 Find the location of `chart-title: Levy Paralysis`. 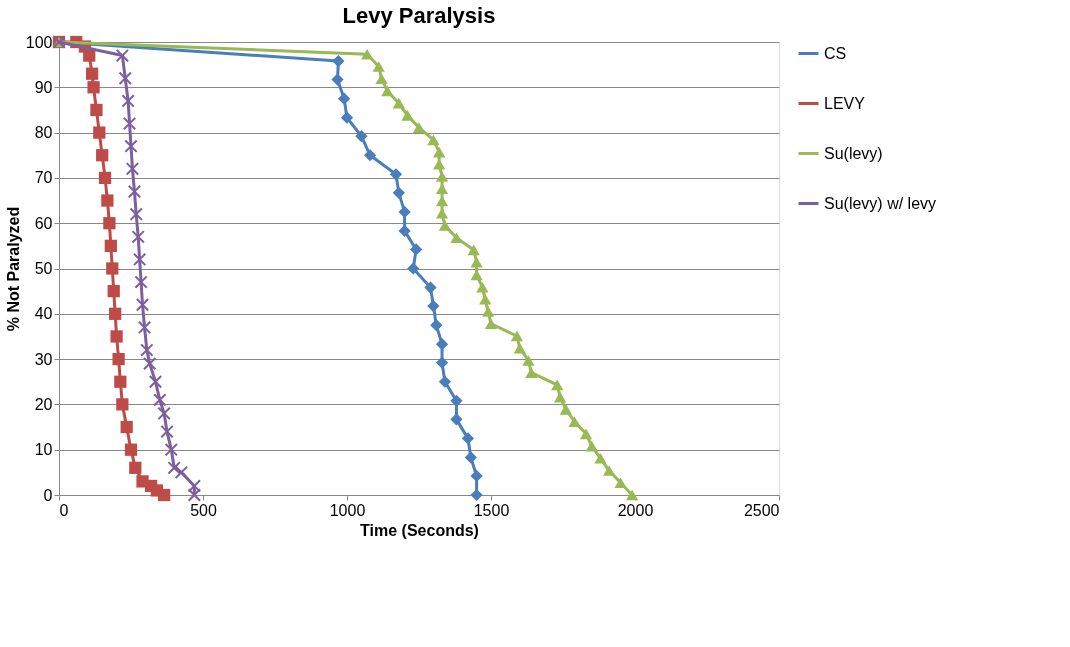

chart-title: Levy Paralysis is located at coordinates (419, 16).